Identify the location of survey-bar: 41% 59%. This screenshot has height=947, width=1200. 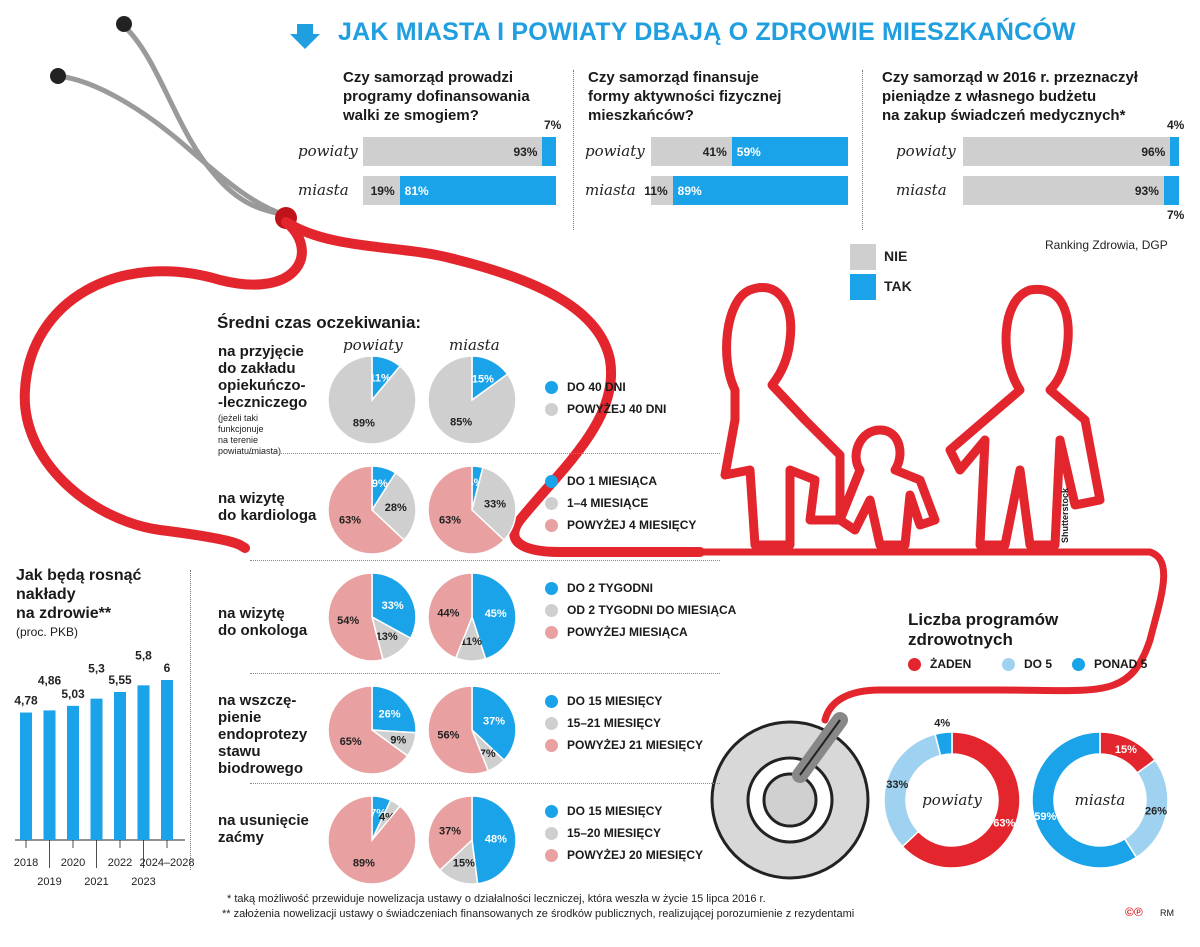
(749, 151).